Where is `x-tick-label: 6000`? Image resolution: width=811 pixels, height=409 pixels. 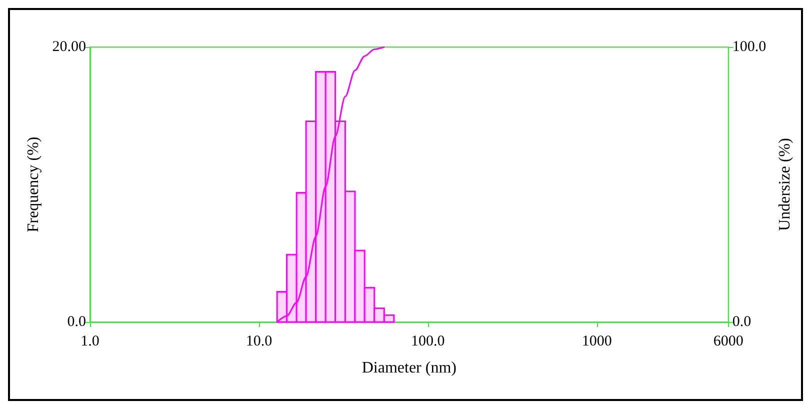
x-tick-label: 6000 is located at coordinates (728, 342).